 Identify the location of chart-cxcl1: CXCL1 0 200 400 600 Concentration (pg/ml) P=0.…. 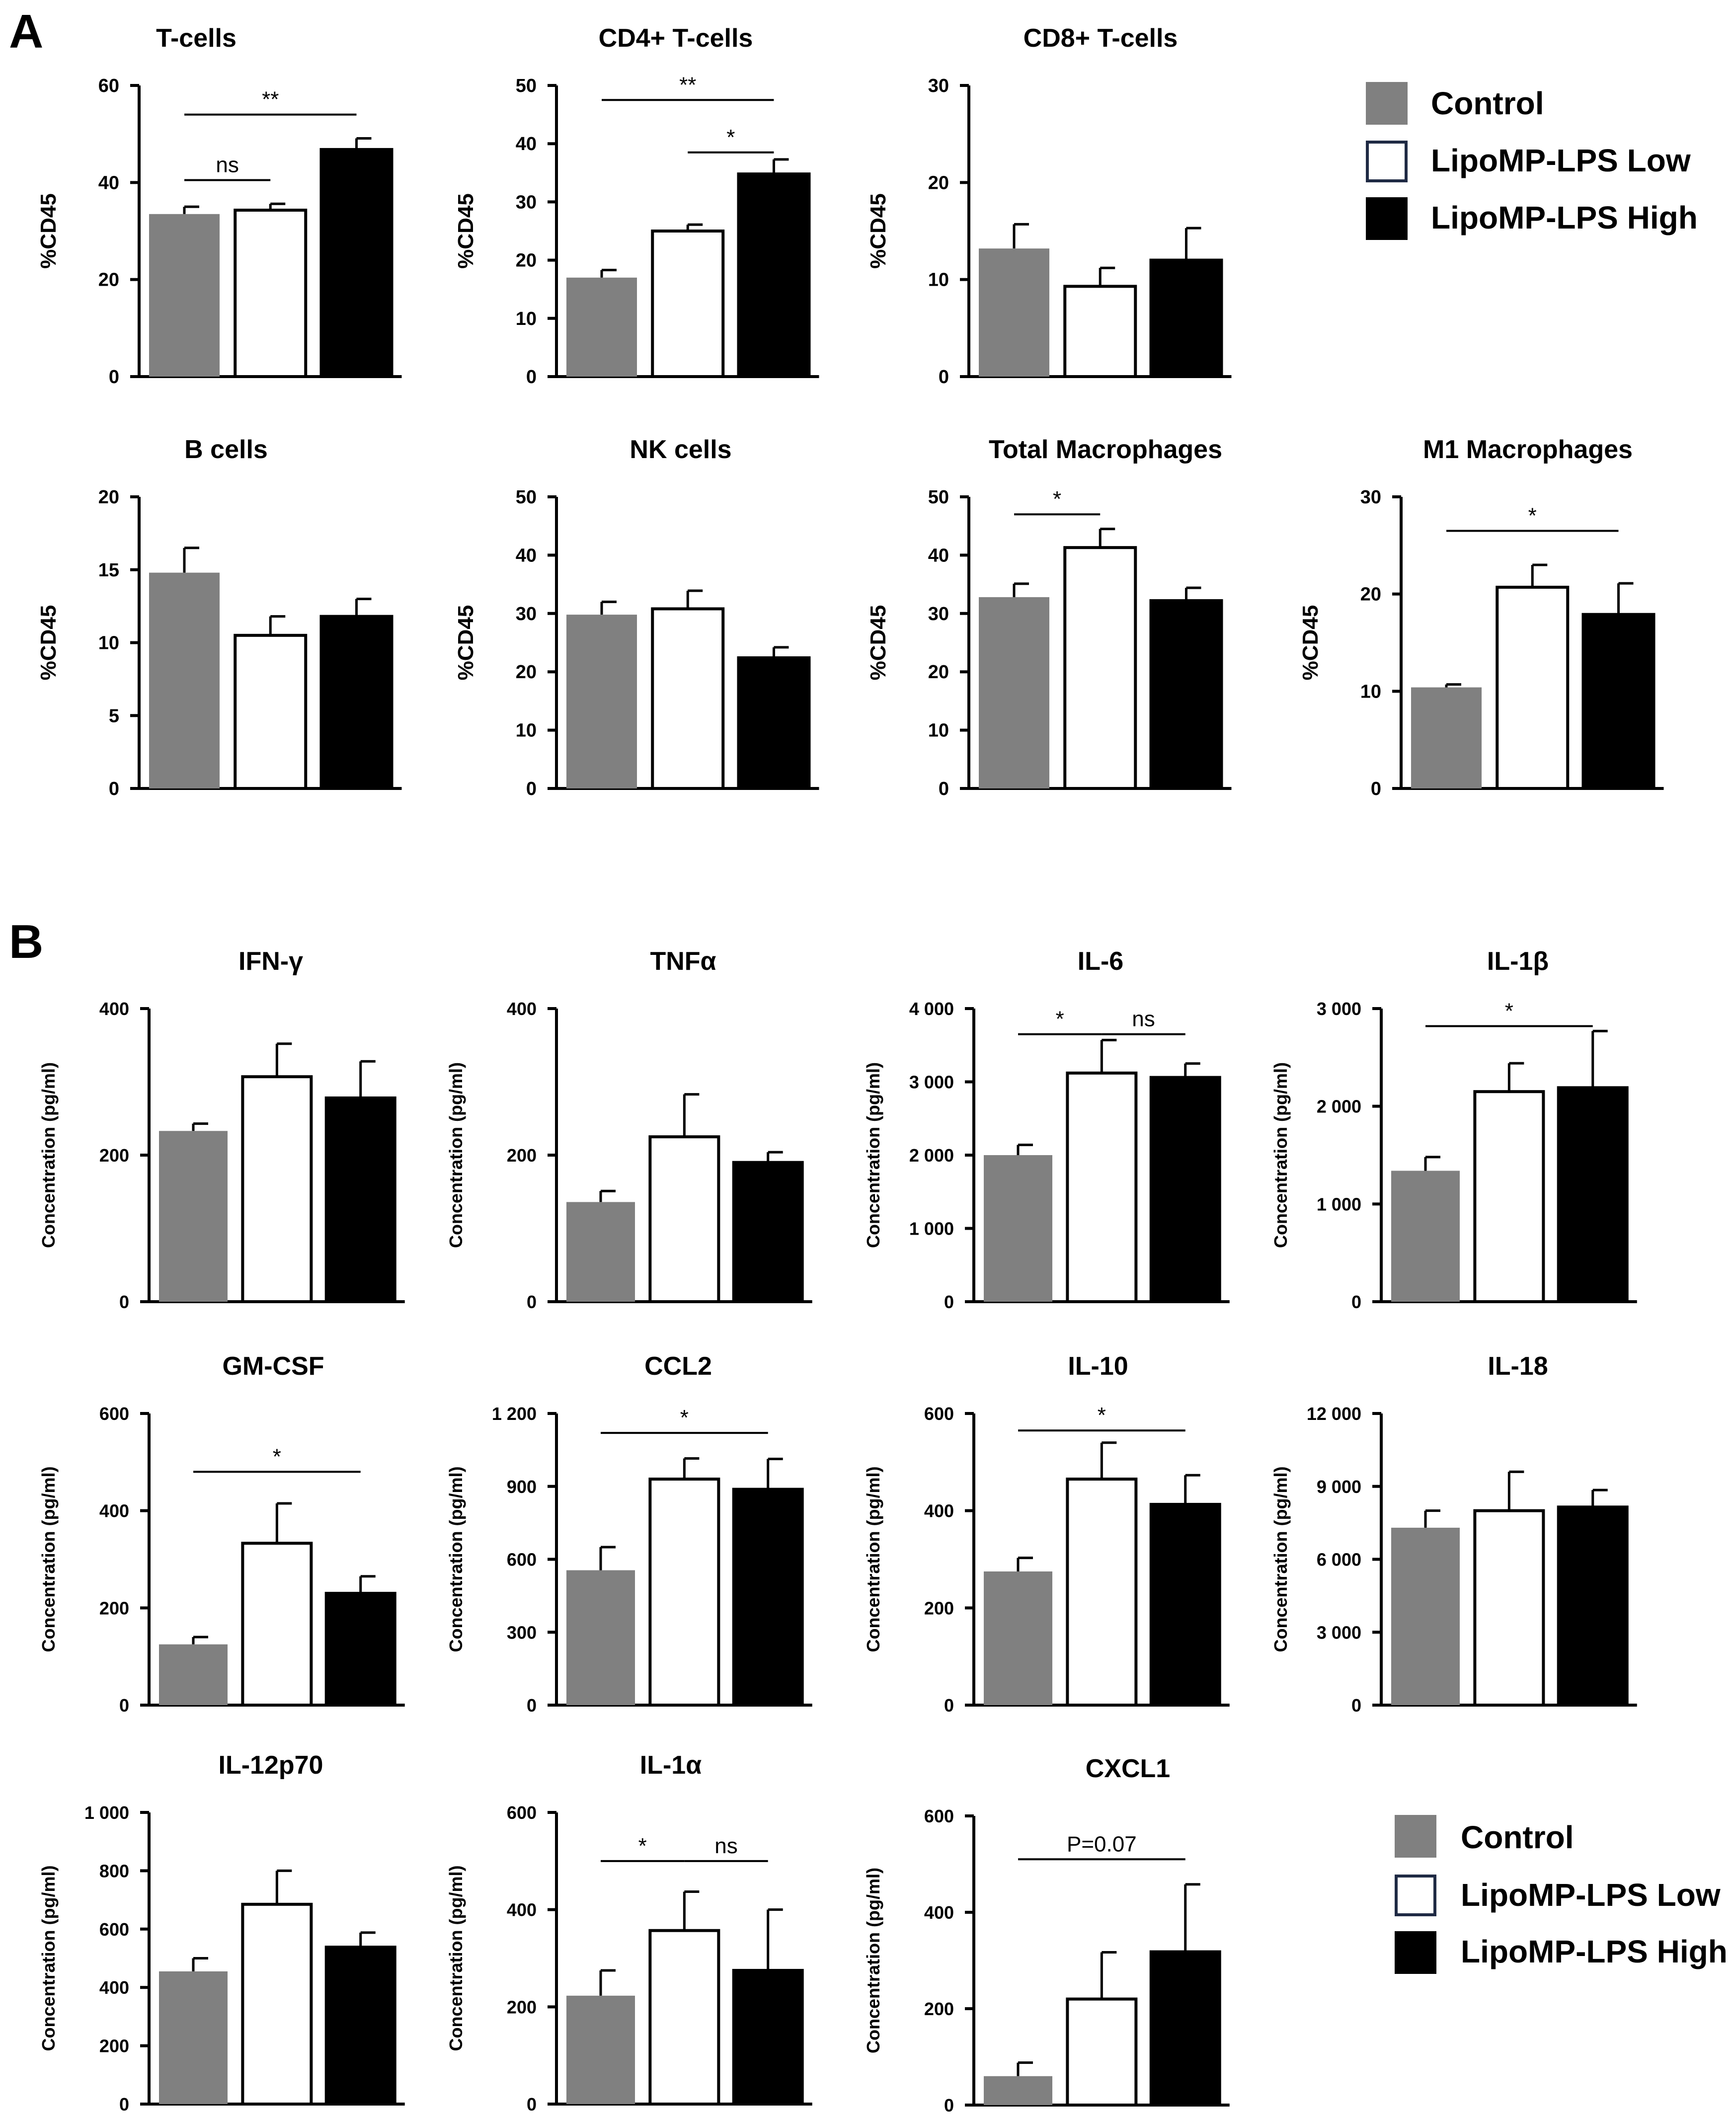
(1046, 1934).